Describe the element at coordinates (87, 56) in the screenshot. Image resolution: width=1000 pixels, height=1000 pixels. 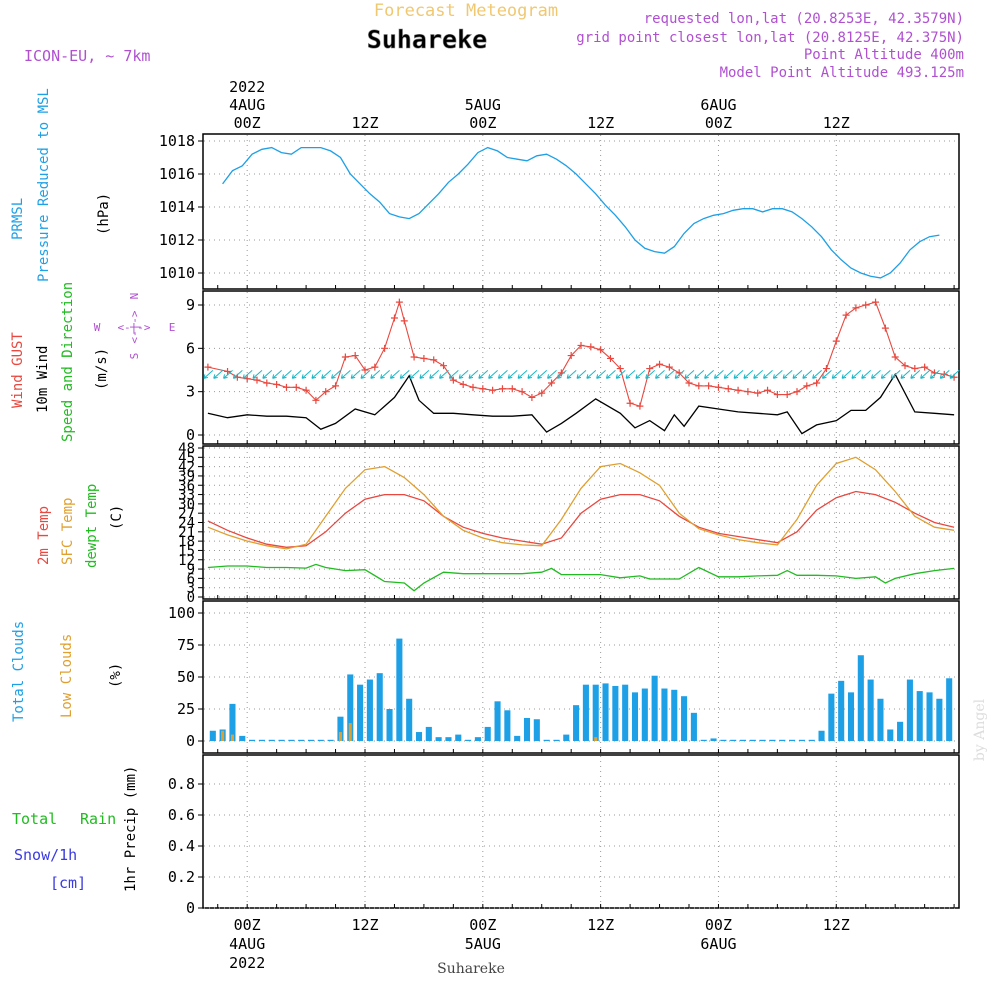
I see `model-name: ICON-EU, ~ 7km` at that location.